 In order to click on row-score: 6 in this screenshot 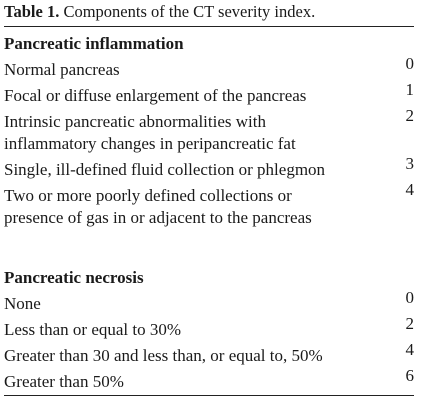, I will do `click(410, 375)`.